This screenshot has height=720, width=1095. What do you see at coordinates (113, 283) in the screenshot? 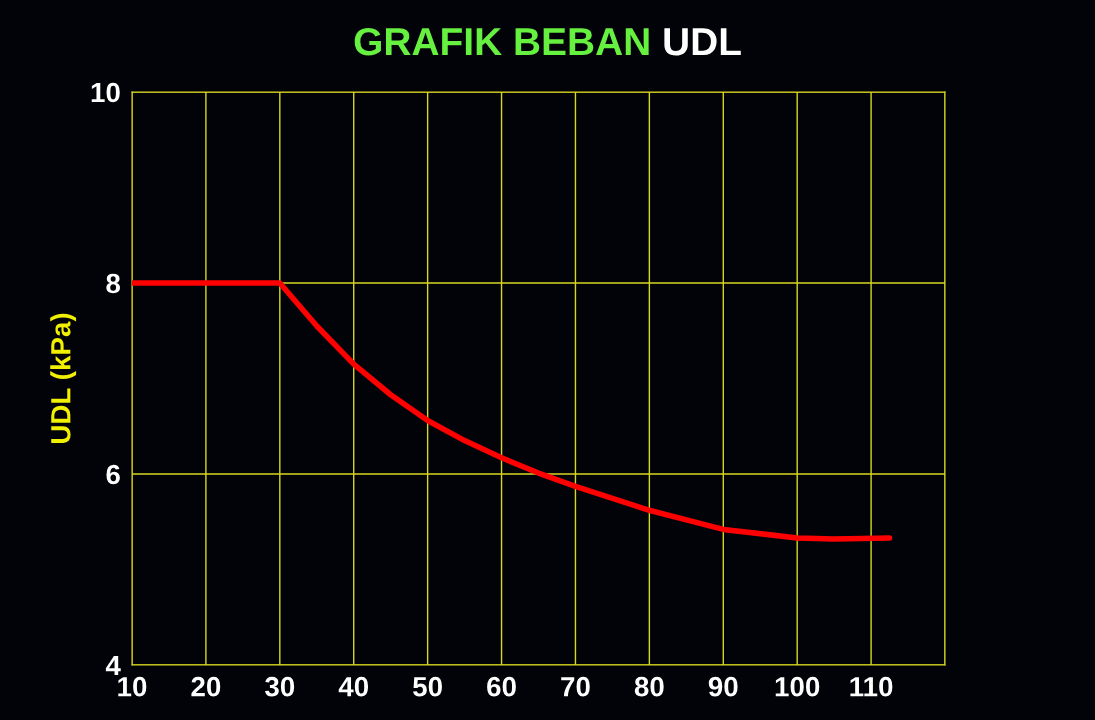
I see `y-tick-label: 8` at bounding box center [113, 283].